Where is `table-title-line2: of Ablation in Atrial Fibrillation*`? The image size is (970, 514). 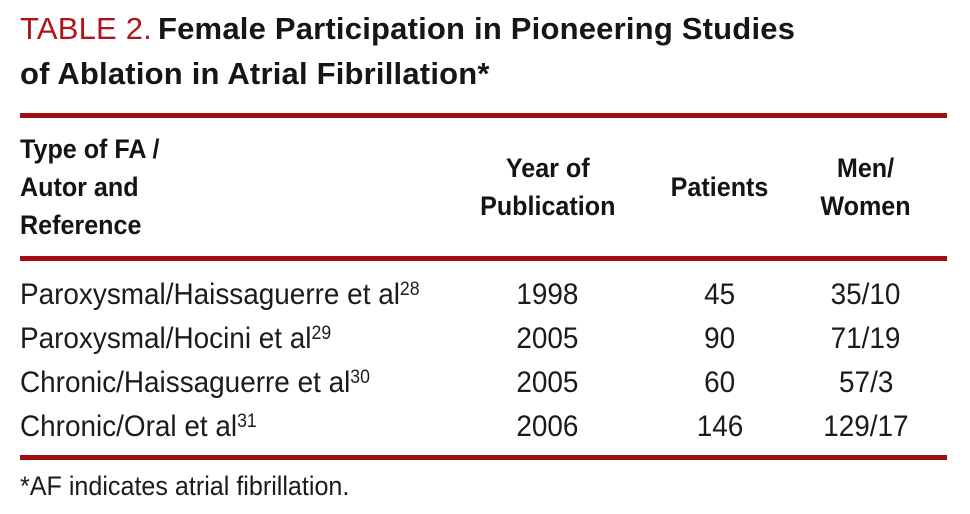
table-title-line2: of Ablation in Atrial Fibrillation* is located at coordinates (255, 73).